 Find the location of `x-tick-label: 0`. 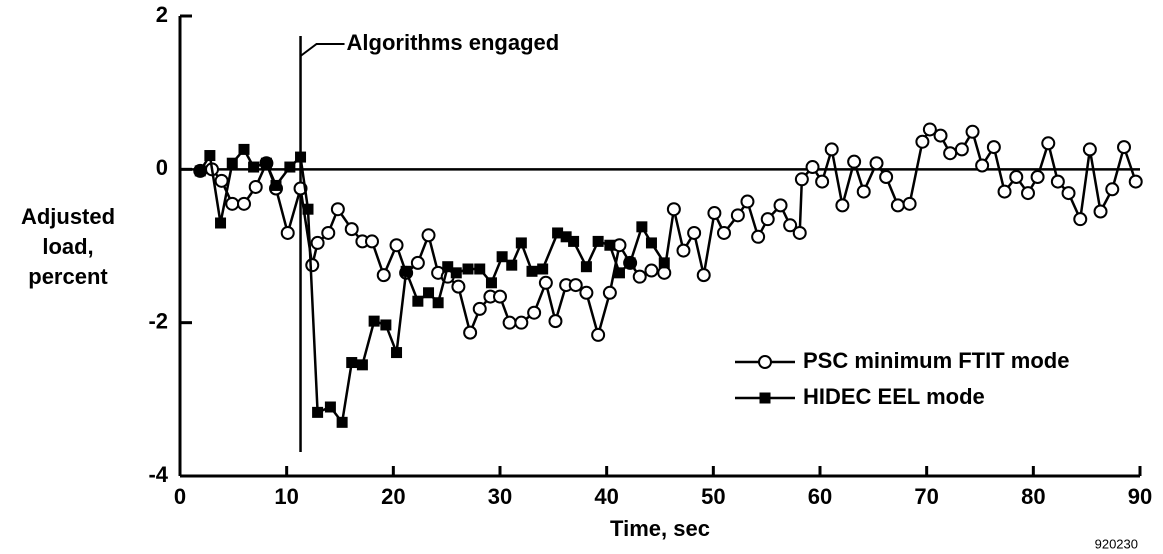

x-tick-label: 0 is located at coordinates (180, 496).